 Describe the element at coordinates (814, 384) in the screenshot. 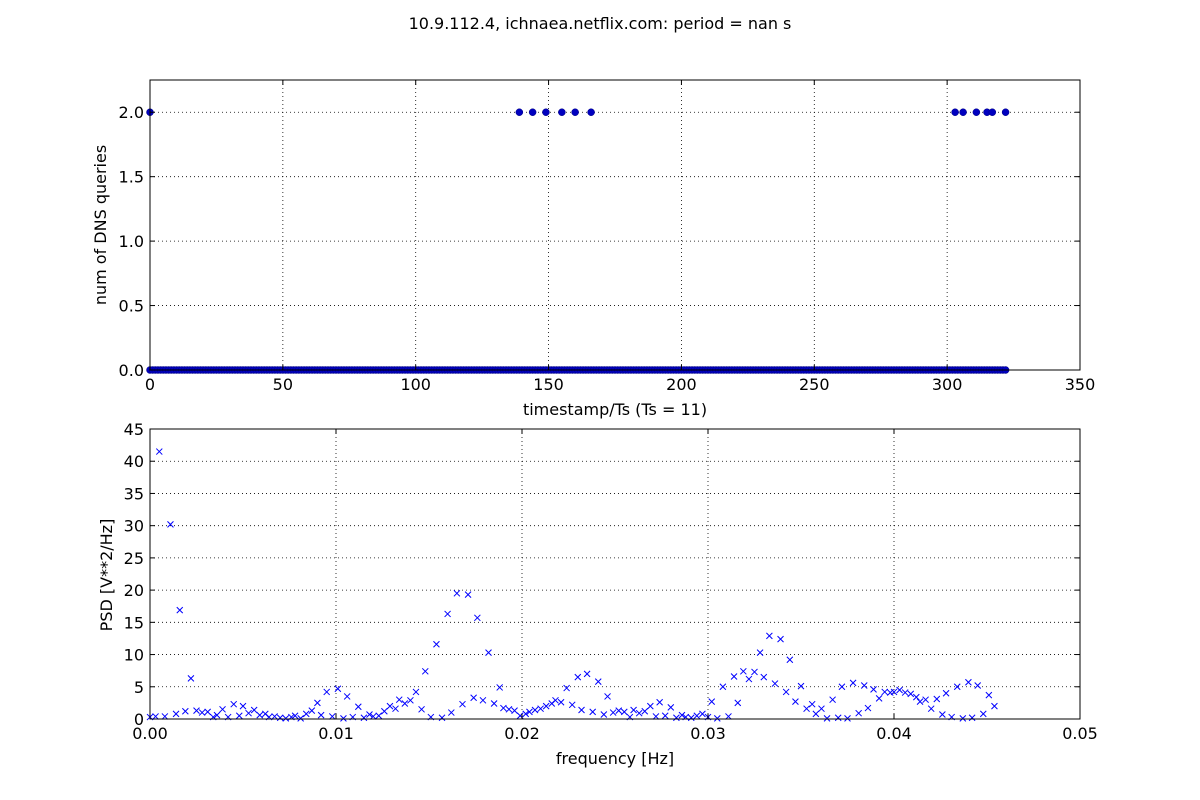

I see `dns-queries-x-tick-label: 250` at that location.